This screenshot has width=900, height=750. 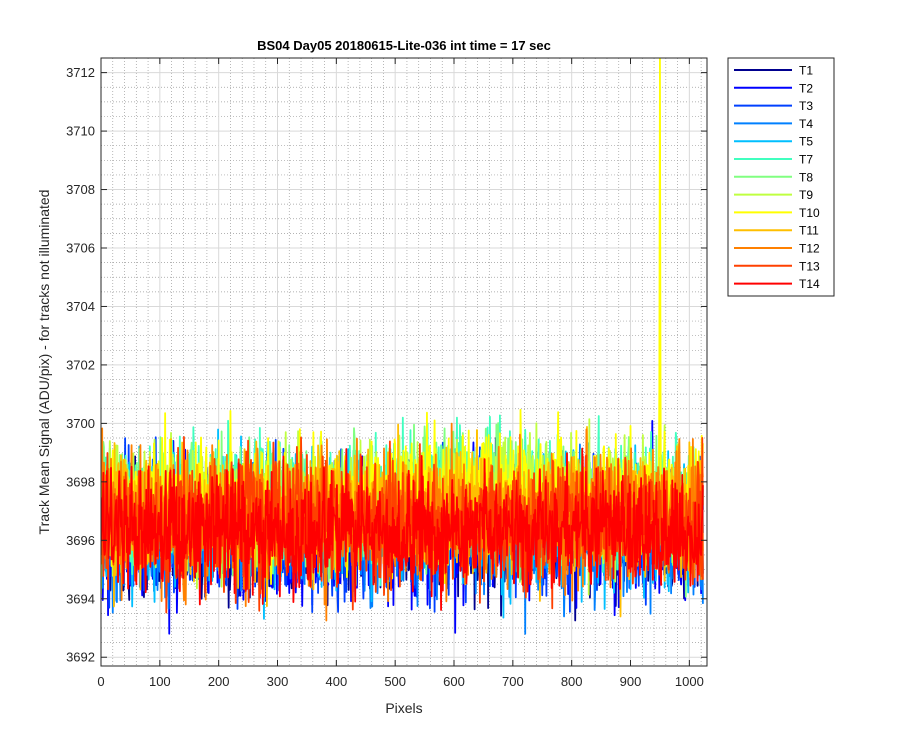 What do you see at coordinates (80, 364) in the screenshot?
I see `y-tick-label: 3702` at bounding box center [80, 364].